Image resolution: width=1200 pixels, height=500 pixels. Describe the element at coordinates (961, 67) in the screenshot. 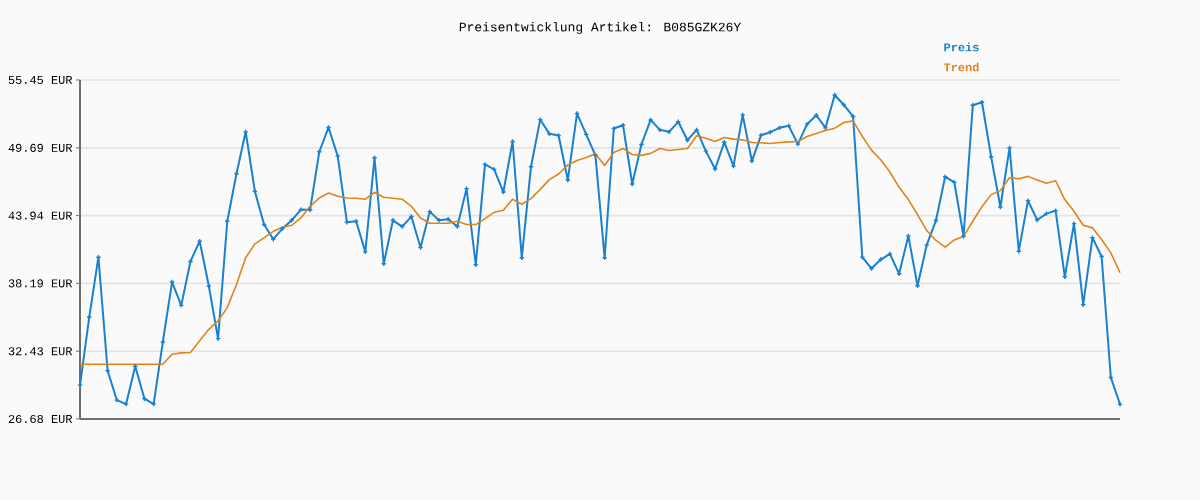

I see `text: Trend` at that location.